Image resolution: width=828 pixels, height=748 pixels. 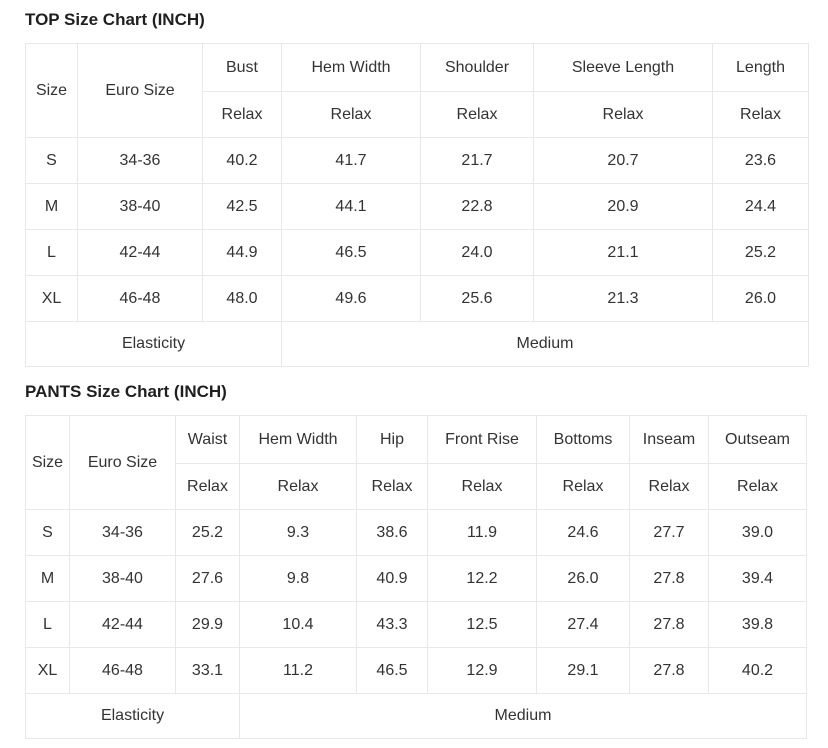 What do you see at coordinates (122, 462) in the screenshot?
I see `pants-euro-size-header-cell: Euro Size` at bounding box center [122, 462].